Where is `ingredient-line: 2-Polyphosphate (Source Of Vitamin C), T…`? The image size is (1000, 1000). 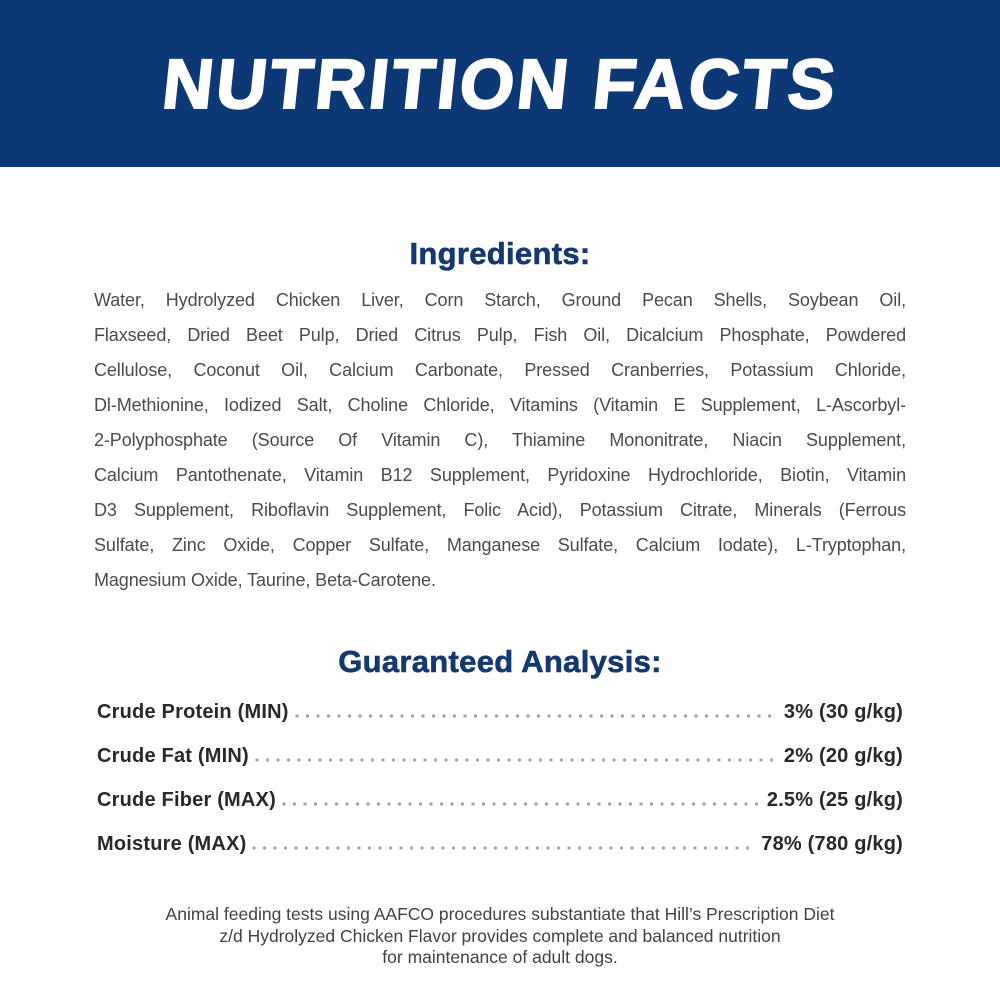 ingredient-line: 2-Polyphosphate (Source Of Vitamin C), T… is located at coordinates (500, 440).